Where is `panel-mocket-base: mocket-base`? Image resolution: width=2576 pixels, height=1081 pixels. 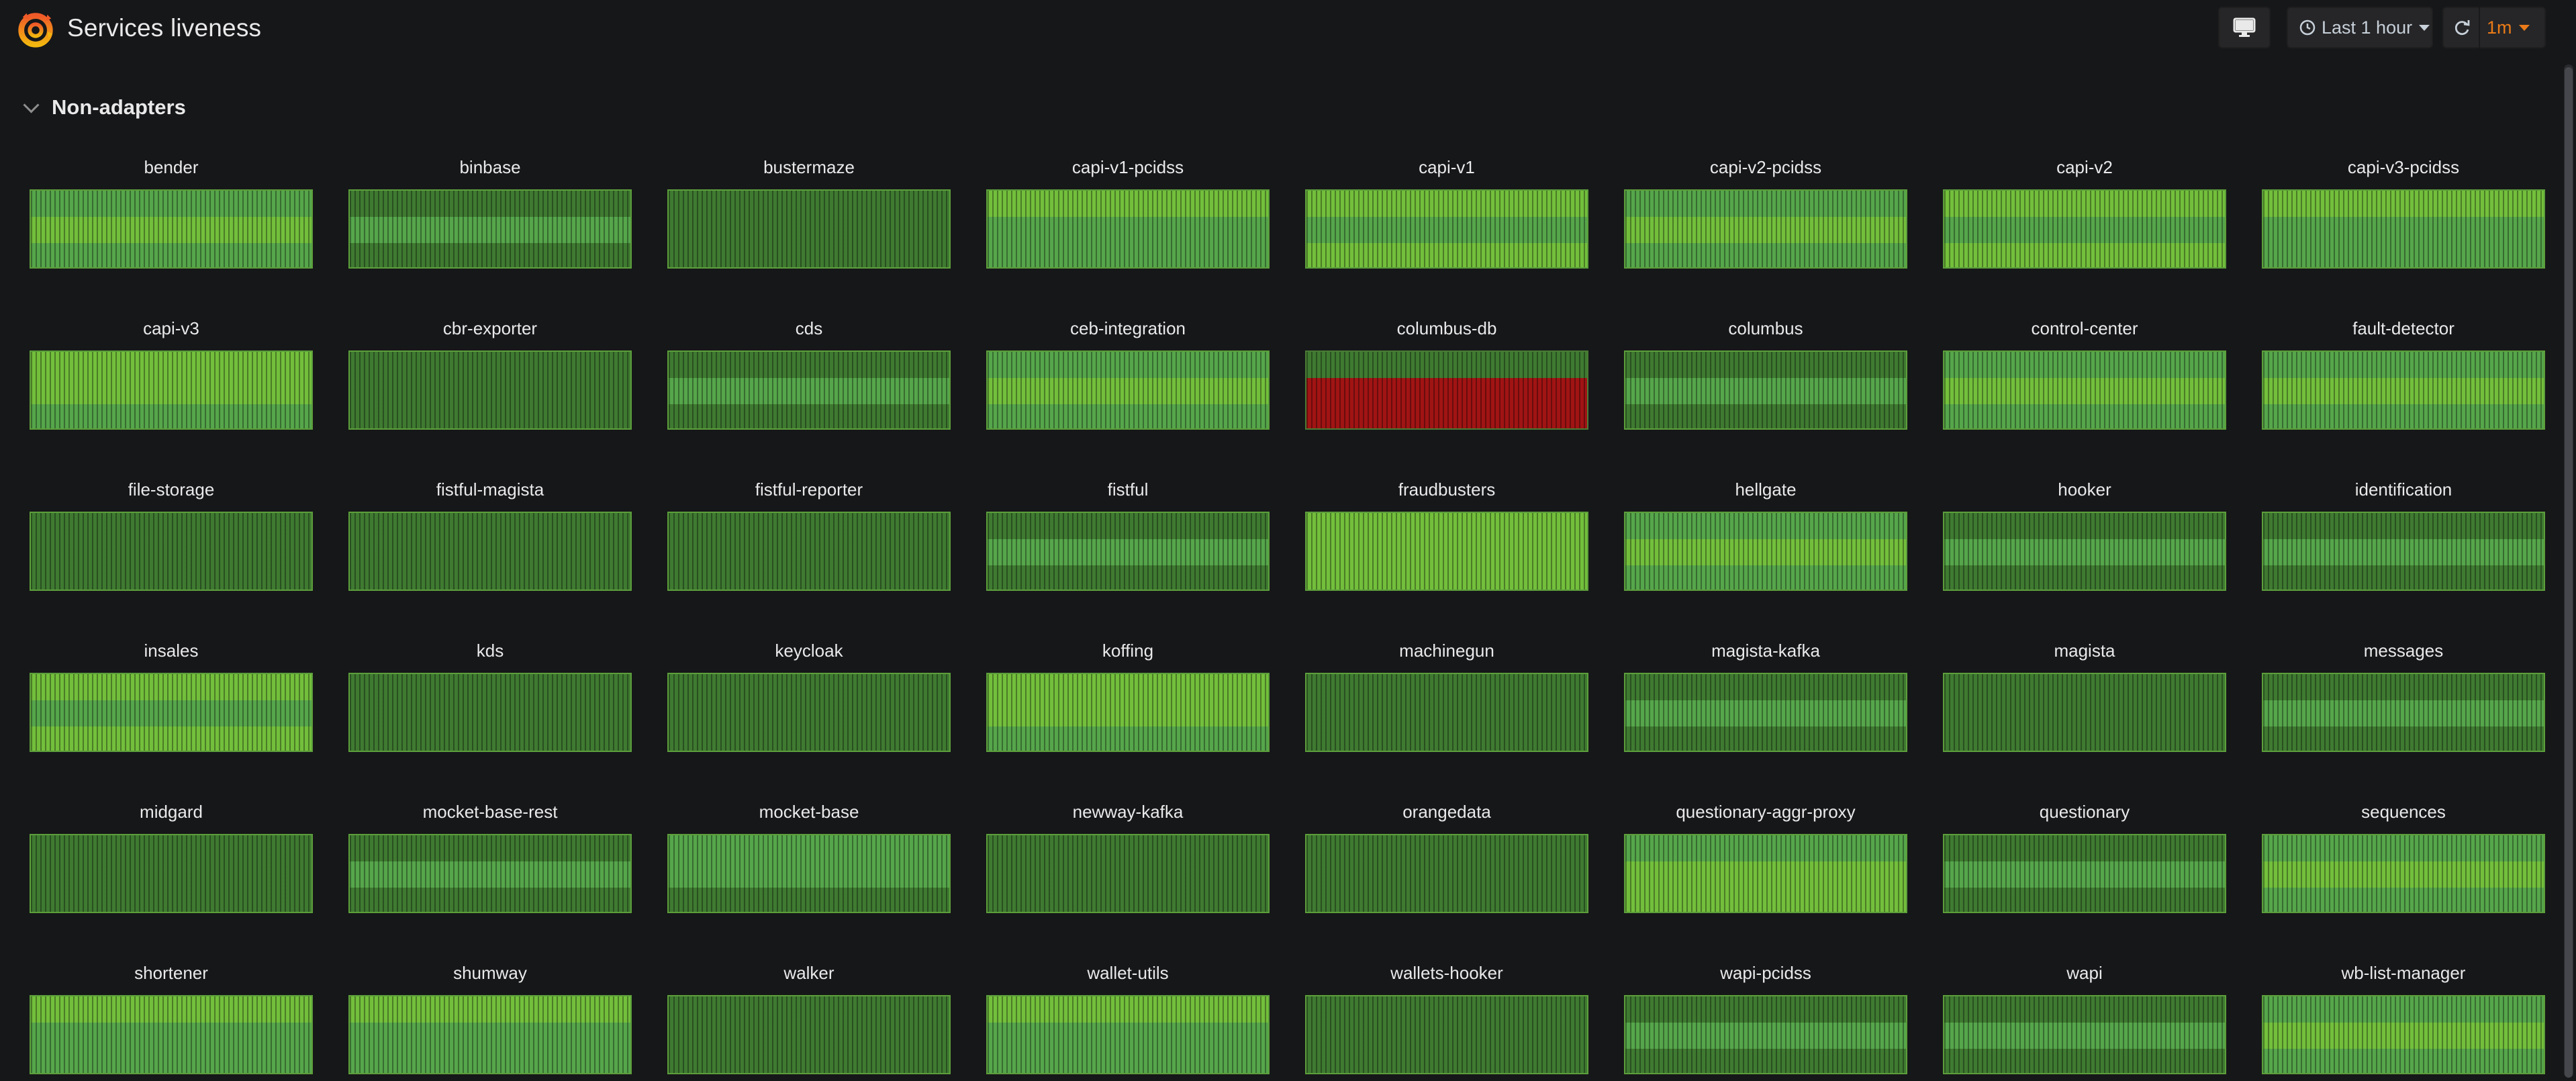
panel-mocket-base: mocket-base is located at coordinates (809, 853).